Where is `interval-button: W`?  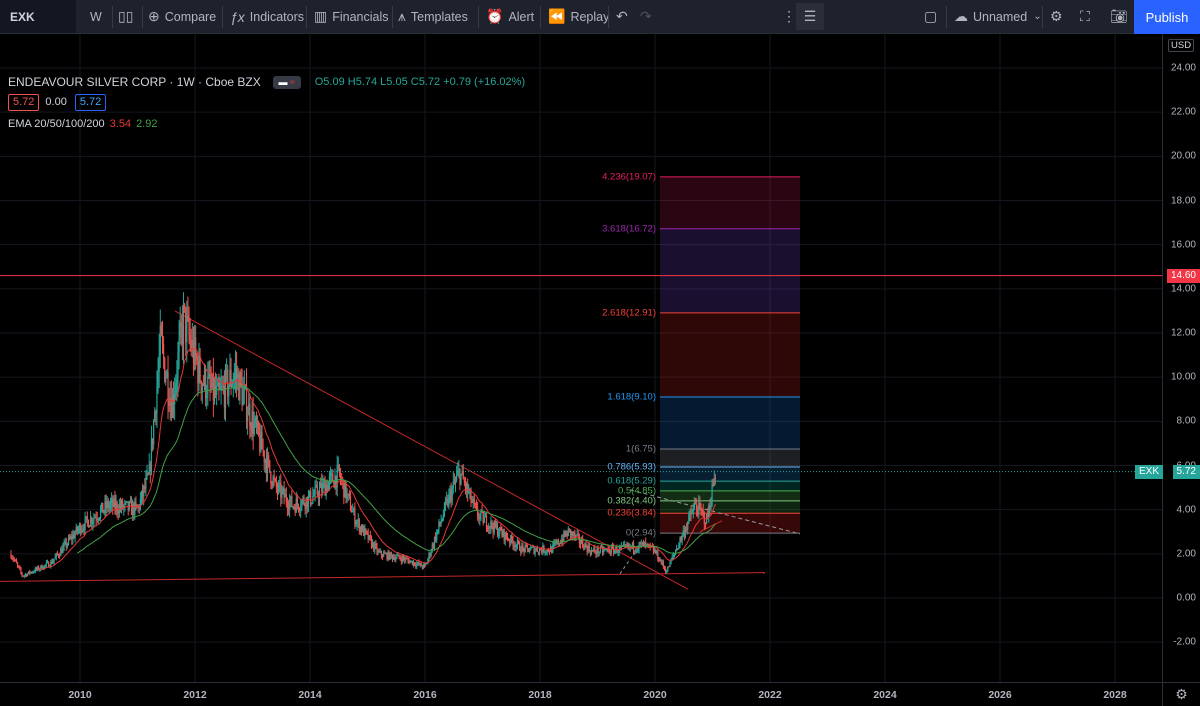 interval-button: W is located at coordinates (96, 16).